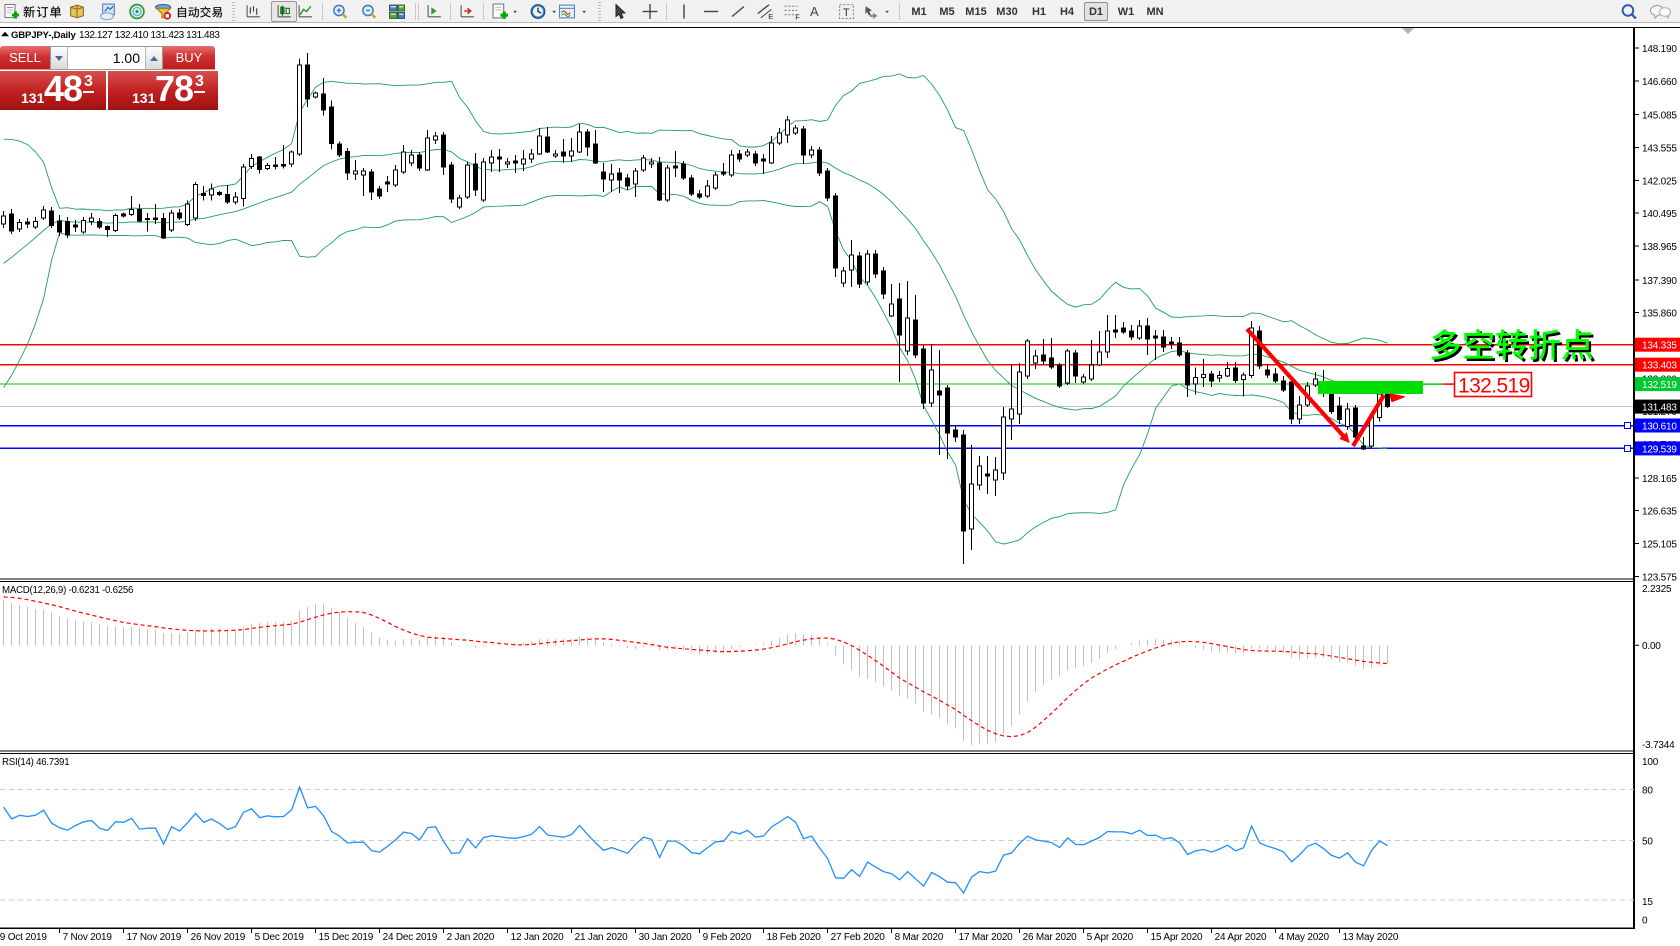  What do you see at coordinates (1658, 745) in the screenshot?
I see `svg-text: -3.7344` at bounding box center [1658, 745].